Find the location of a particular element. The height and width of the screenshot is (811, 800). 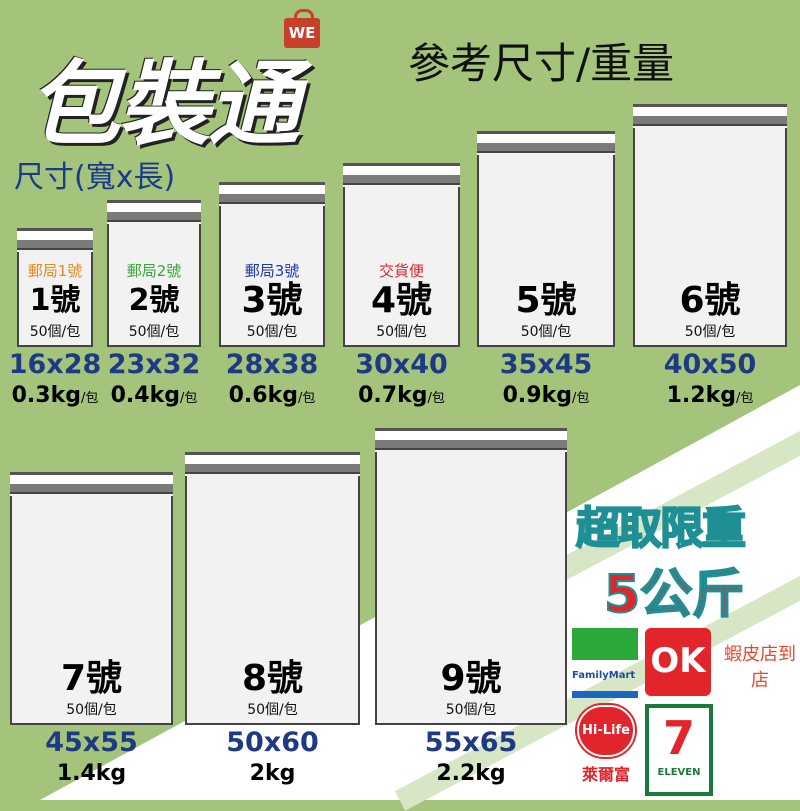

bag-size-1: 郵局1號 1號 50個/包 is located at coordinates (55, 287).